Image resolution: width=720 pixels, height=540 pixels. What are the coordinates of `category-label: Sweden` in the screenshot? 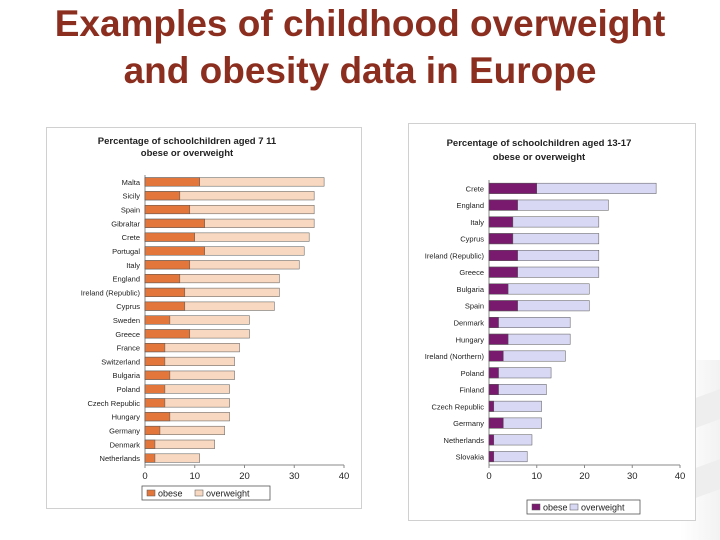 It's located at (126, 320).